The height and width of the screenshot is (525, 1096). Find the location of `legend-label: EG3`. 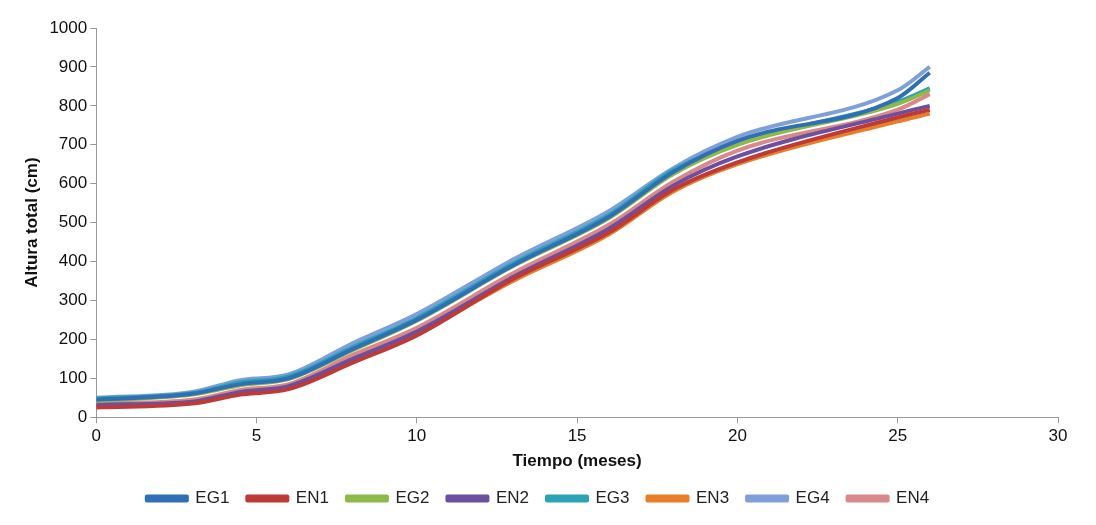

legend-label: EG3 is located at coordinates (612, 498).